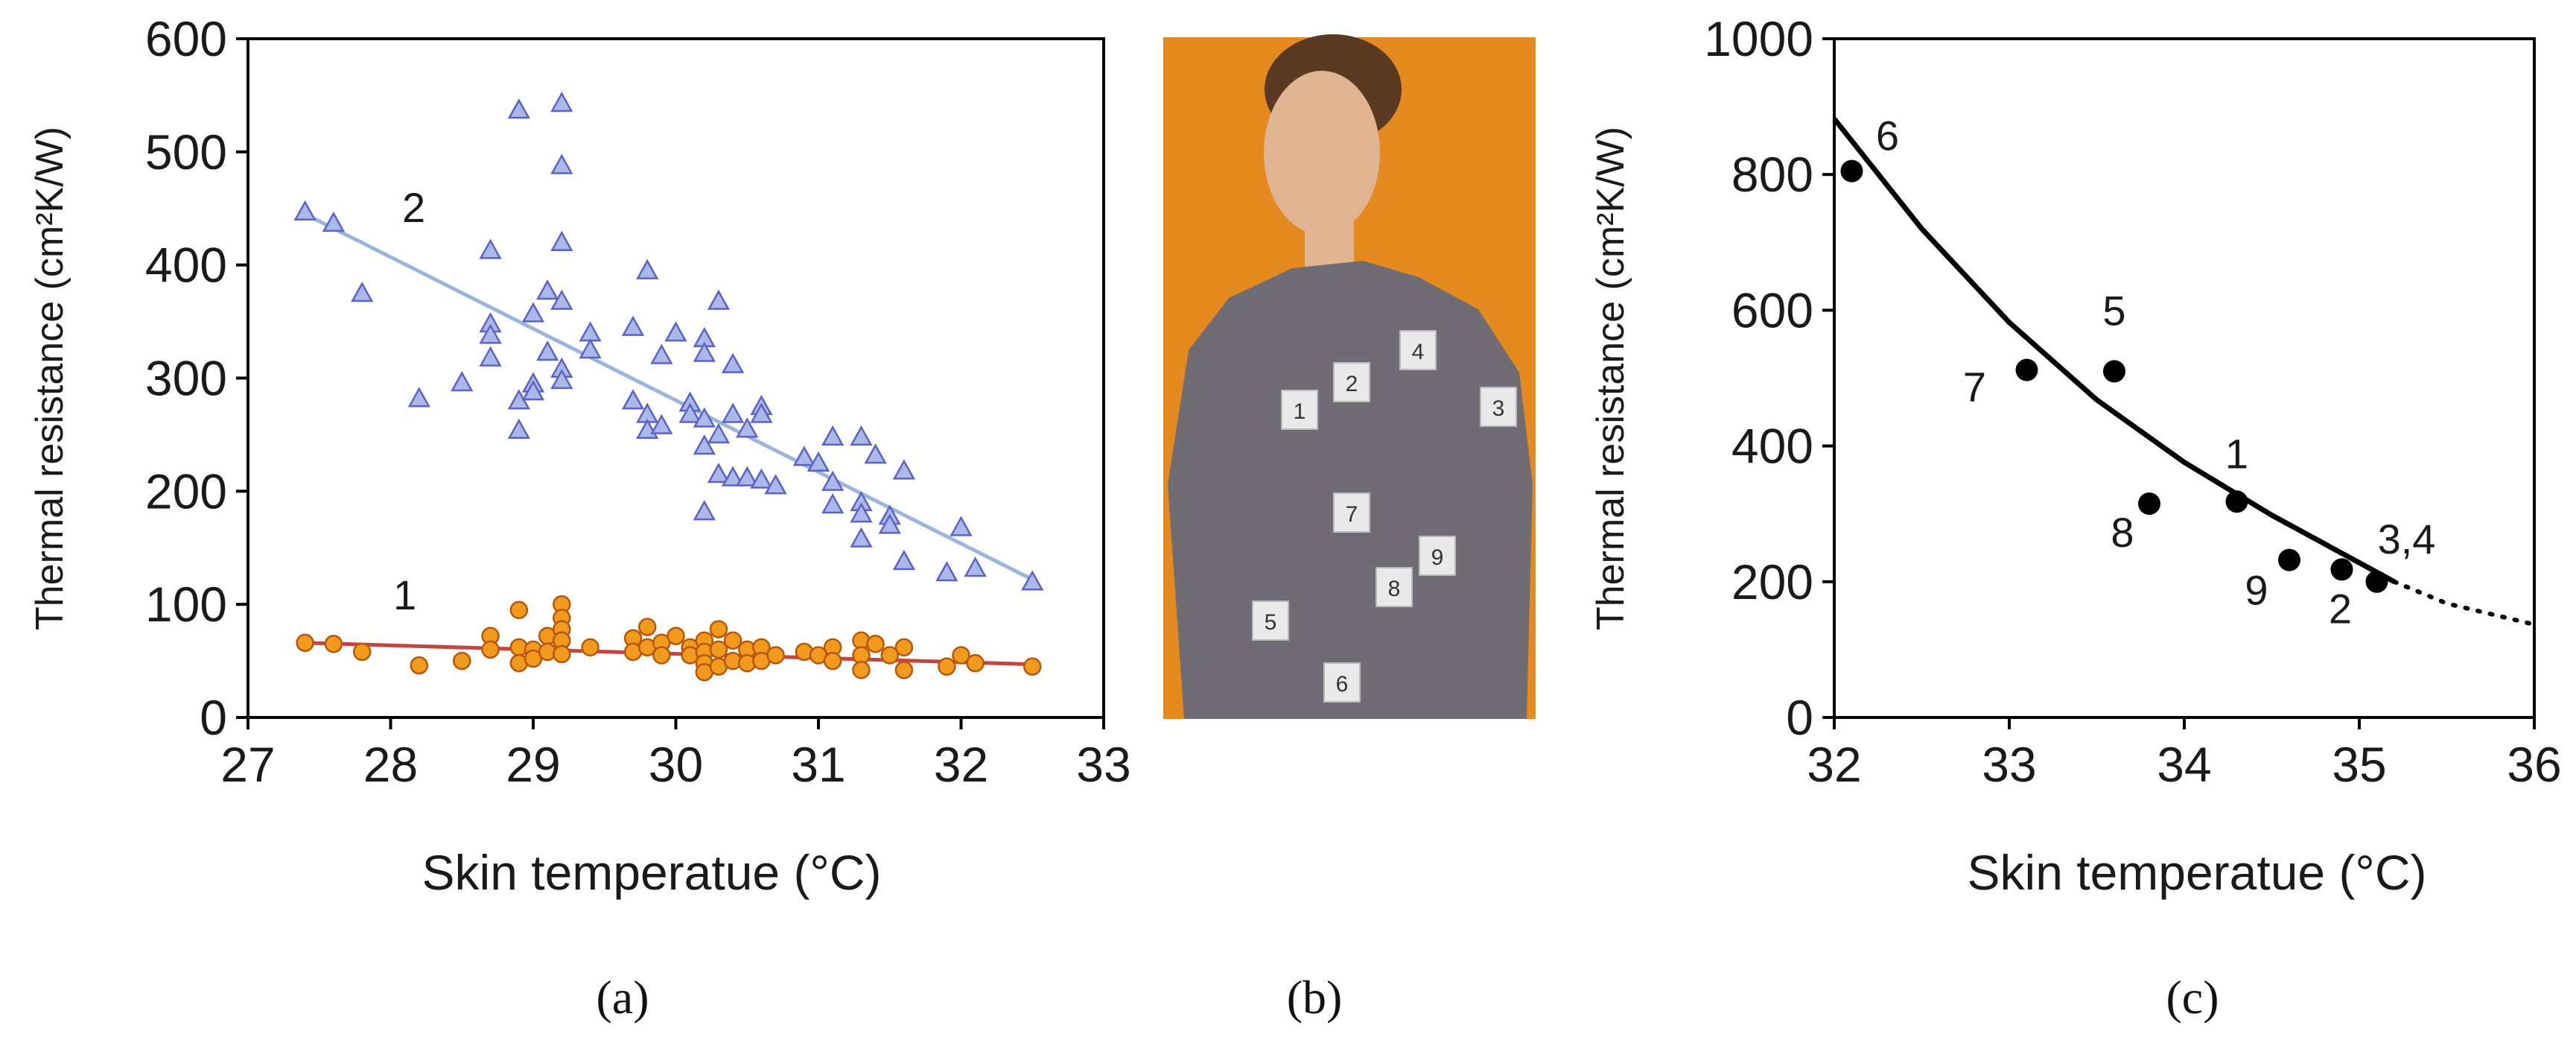  What do you see at coordinates (2122, 532) in the screenshot?
I see `point-label-8: 8` at bounding box center [2122, 532].